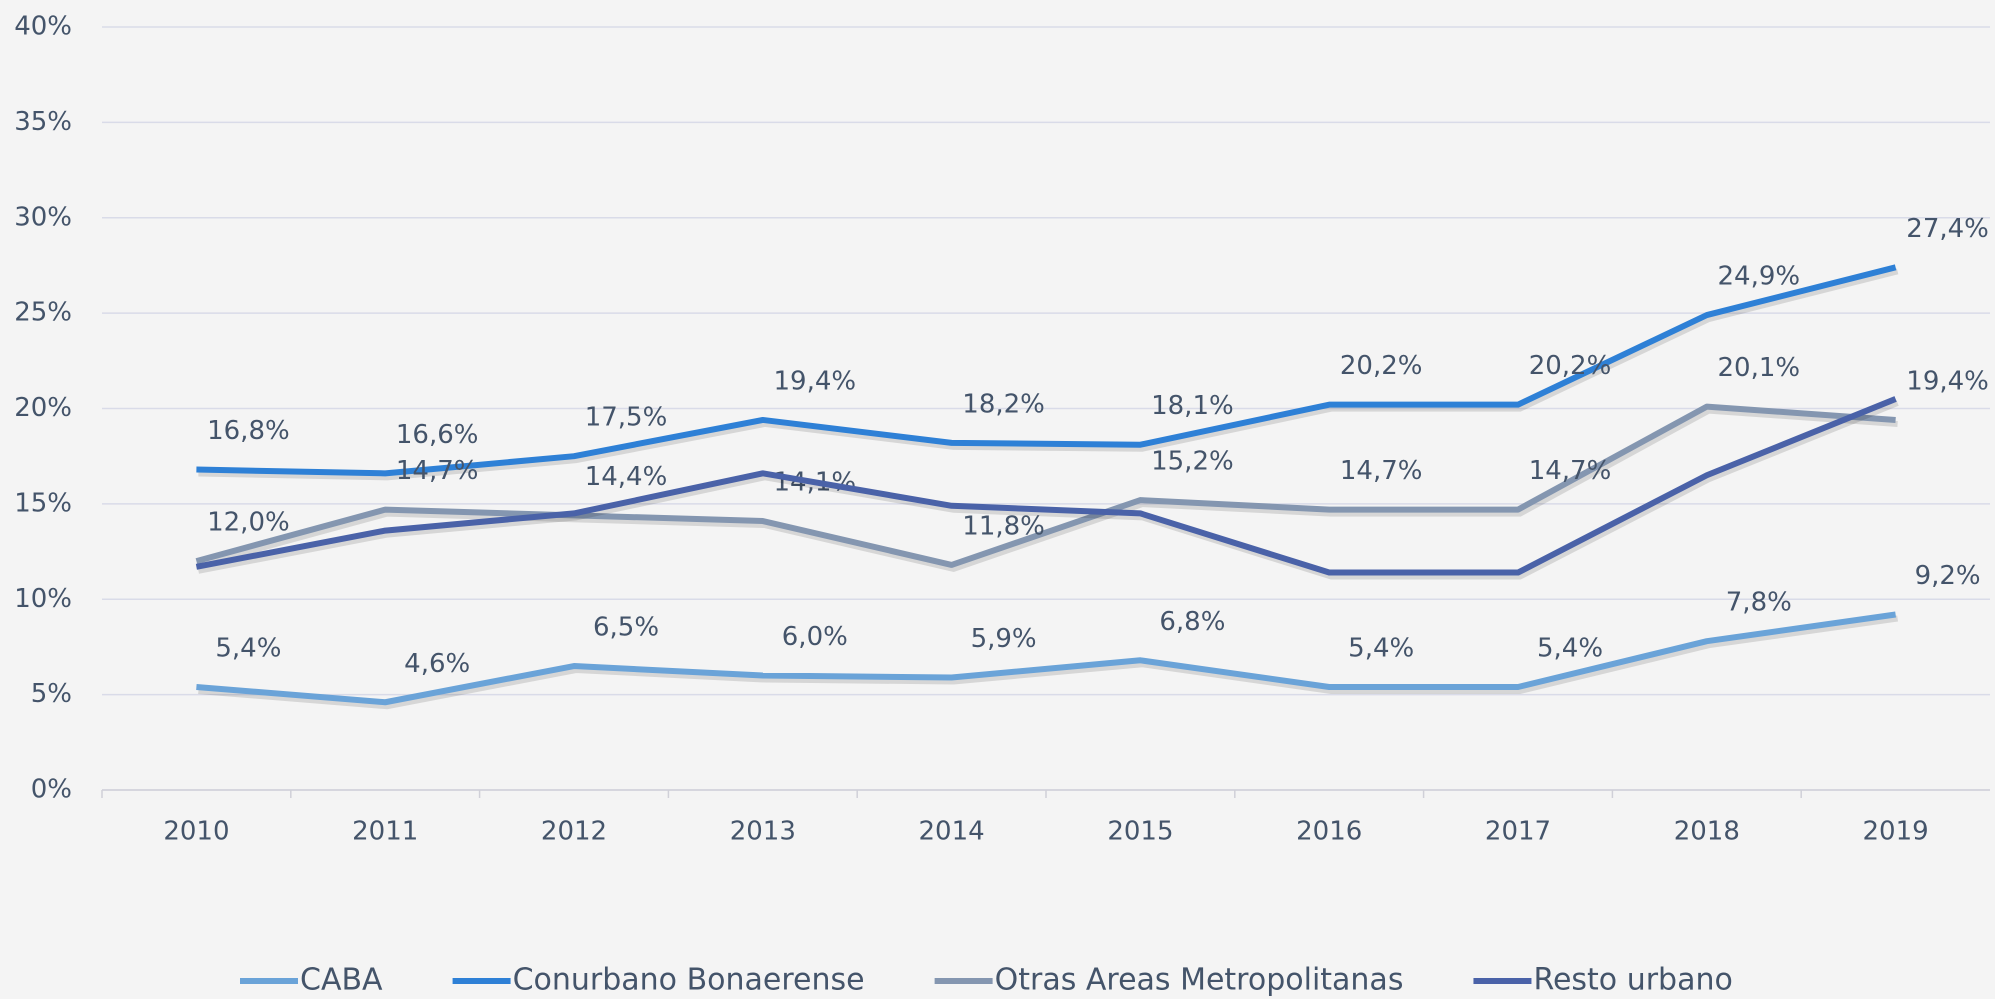  What do you see at coordinates (43, 313) in the screenshot?
I see `y-tick-label: 25%` at bounding box center [43, 313].